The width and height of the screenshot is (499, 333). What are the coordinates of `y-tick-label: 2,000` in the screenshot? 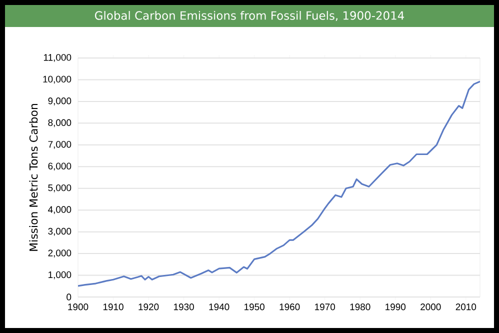 It's located at (60, 254).